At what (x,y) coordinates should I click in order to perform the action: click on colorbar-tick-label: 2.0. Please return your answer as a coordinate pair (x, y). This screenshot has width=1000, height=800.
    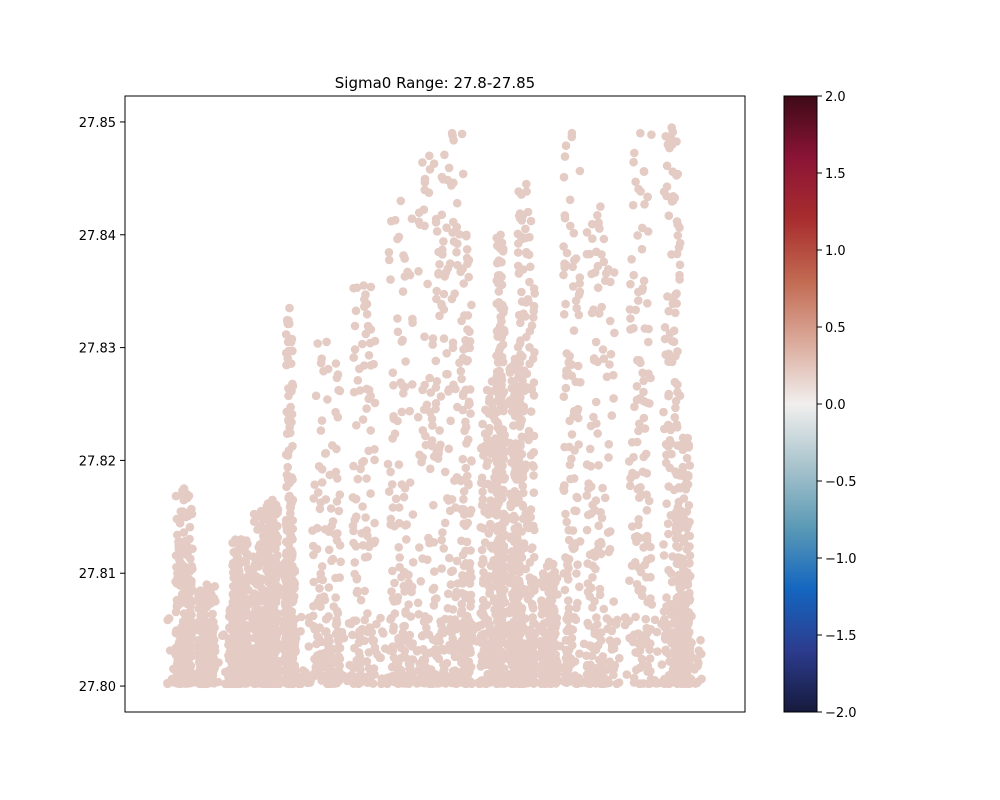
    Looking at the image, I should click on (835, 97).